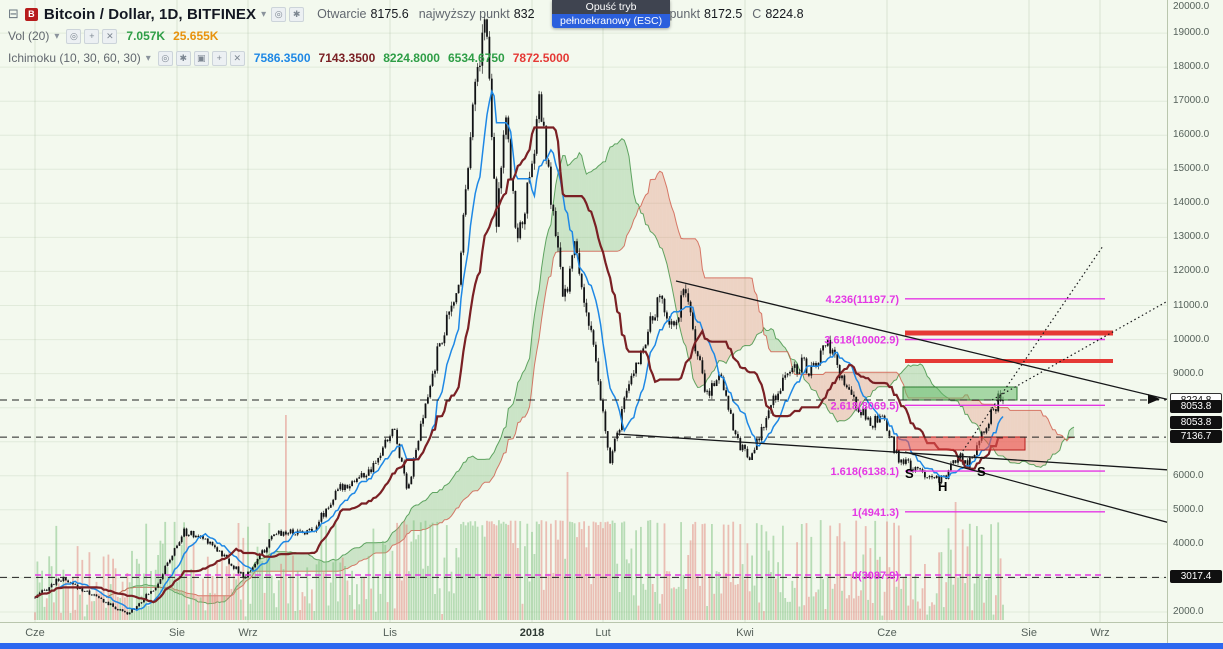 The image size is (1223, 649). Describe the element at coordinates (196, 36) in the screenshot. I see `volume-value: 25.655K` at that location.